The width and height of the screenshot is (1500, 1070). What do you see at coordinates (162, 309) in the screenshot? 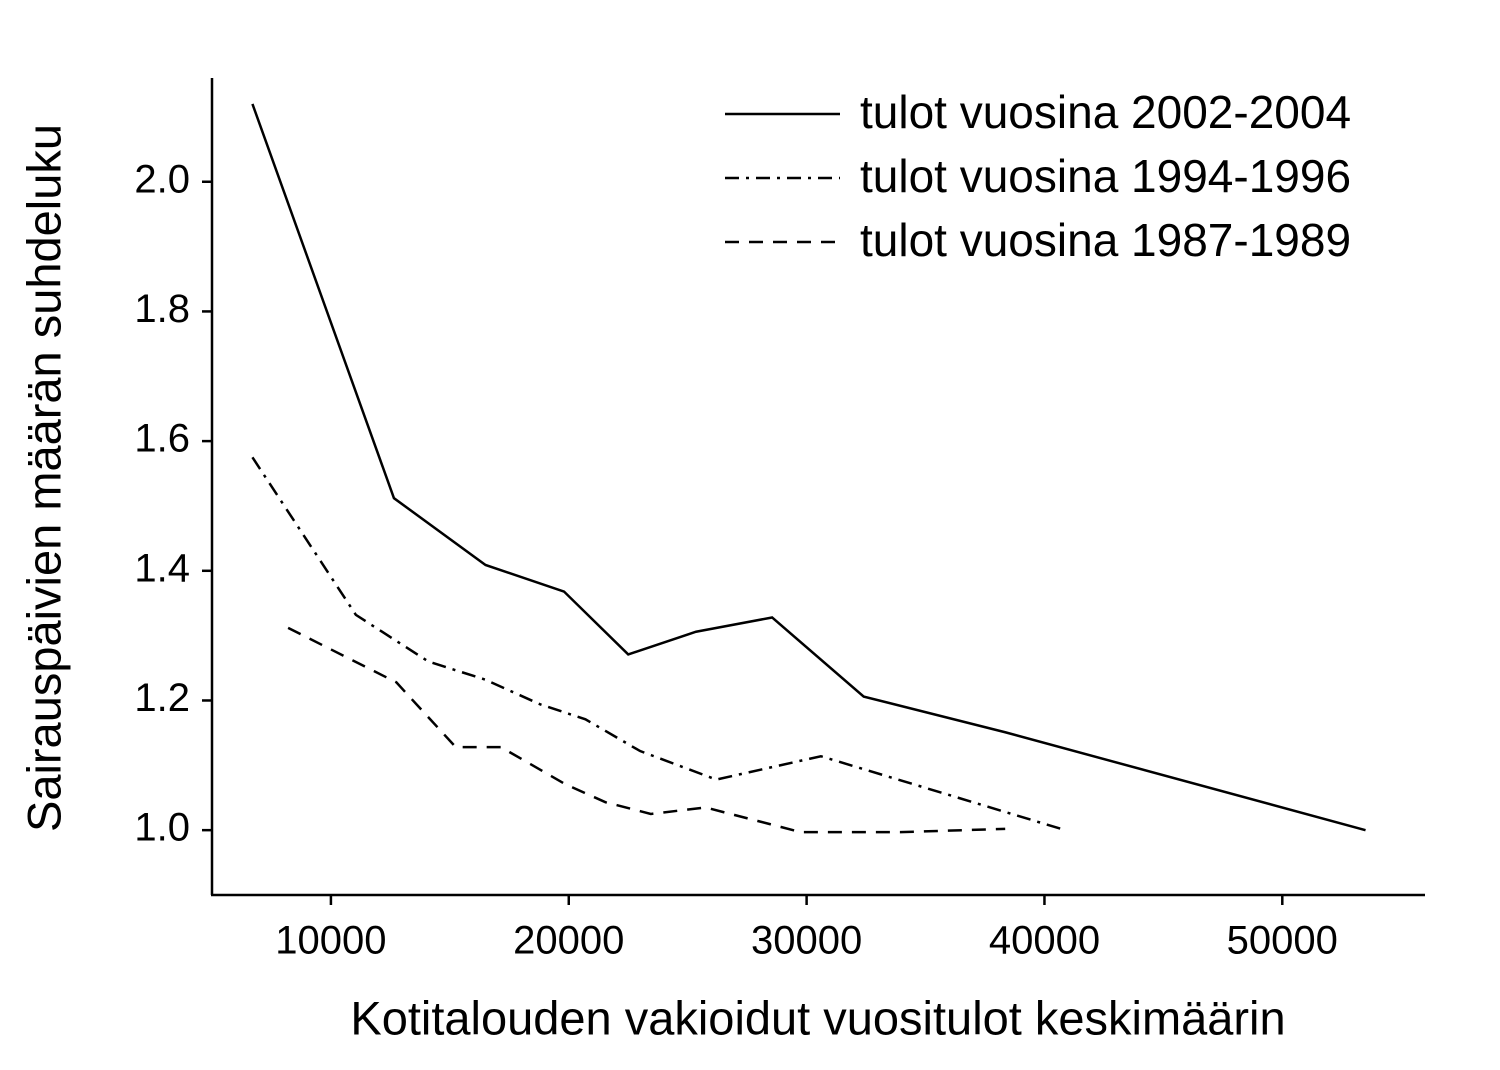
I see `y-tick-label: 1.8` at bounding box center [162, 309].